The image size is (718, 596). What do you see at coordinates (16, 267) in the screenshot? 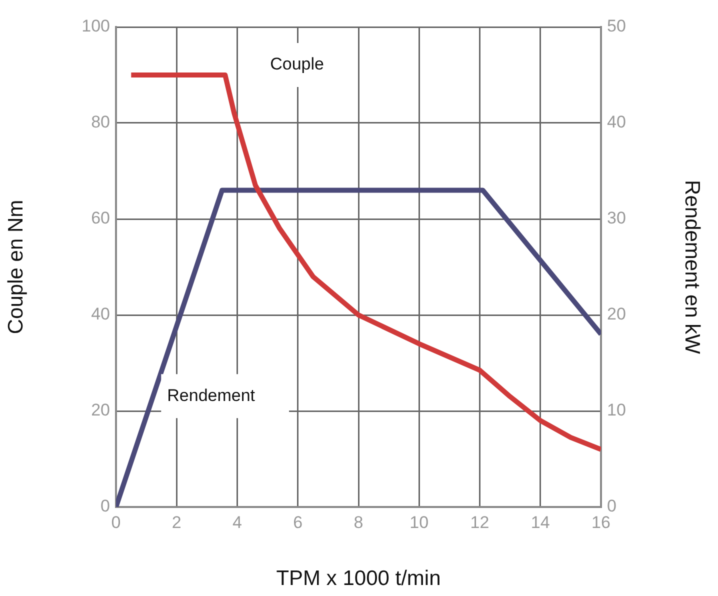
I see `y-axis-title: Couple en Nm` at bounding box center [16, 267].